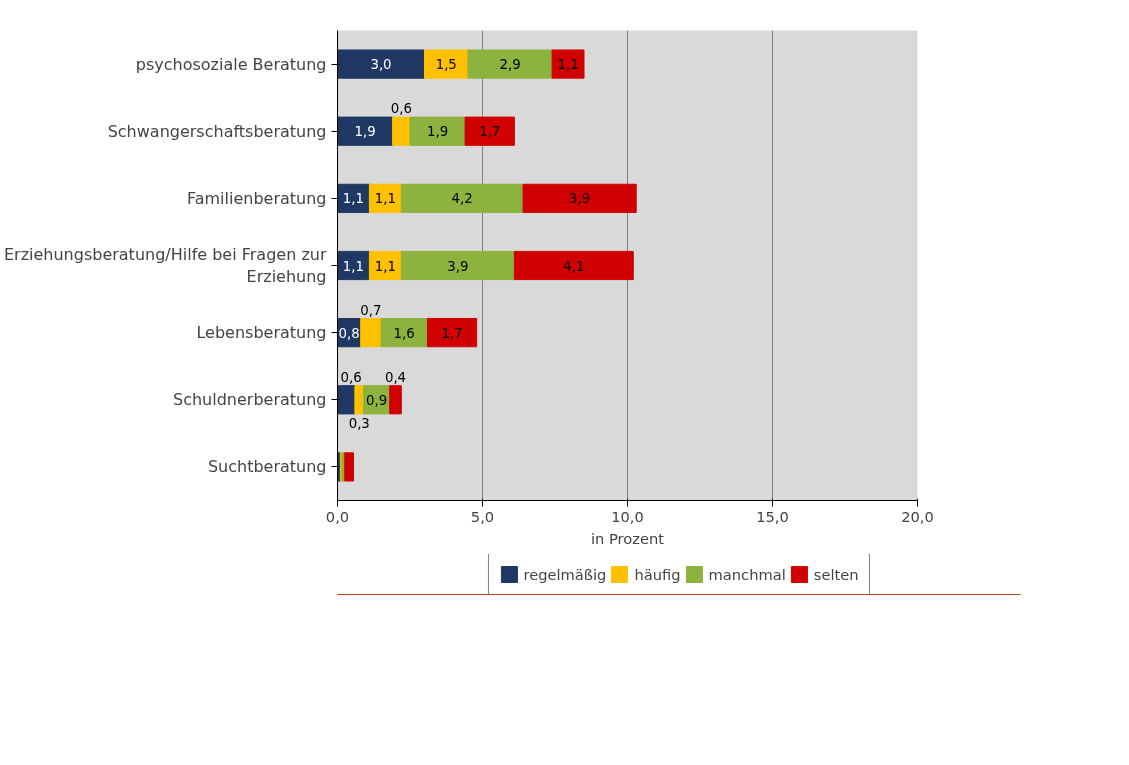  Describe the element at coordinates (381, 65) in the screenshot. I see `data-label: 3,0` at that location.